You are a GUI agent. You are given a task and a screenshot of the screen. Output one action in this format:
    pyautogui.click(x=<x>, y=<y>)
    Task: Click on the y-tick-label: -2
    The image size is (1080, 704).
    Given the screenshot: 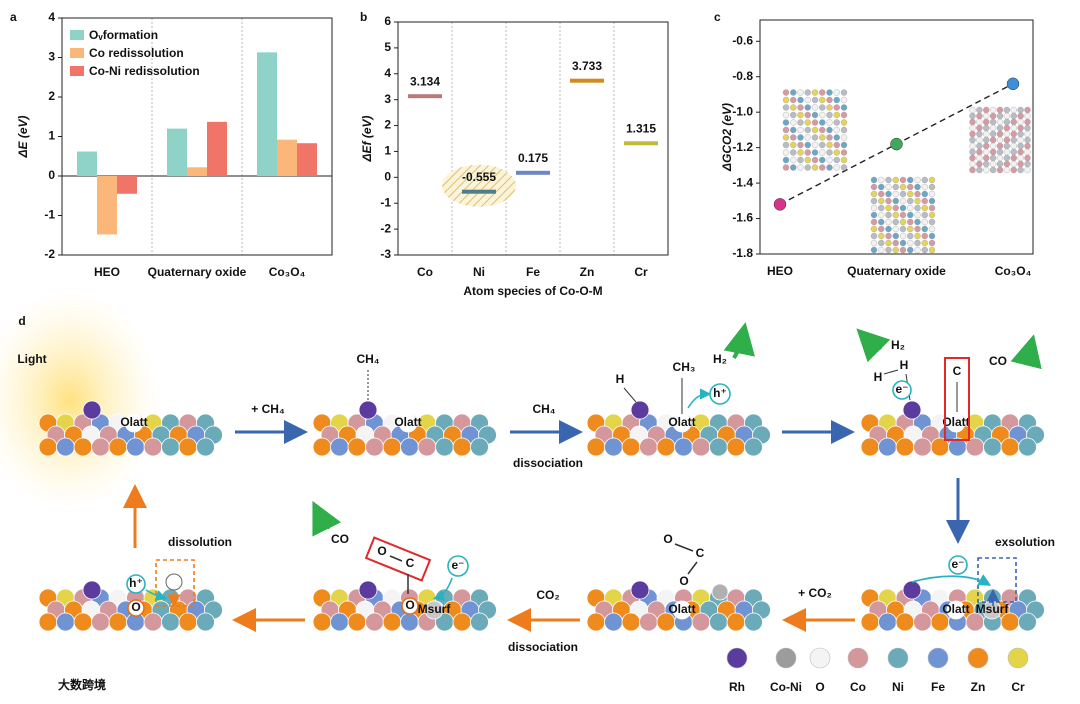 What is the action you would take?
    pyautogui.click(x=49, y=254)
    